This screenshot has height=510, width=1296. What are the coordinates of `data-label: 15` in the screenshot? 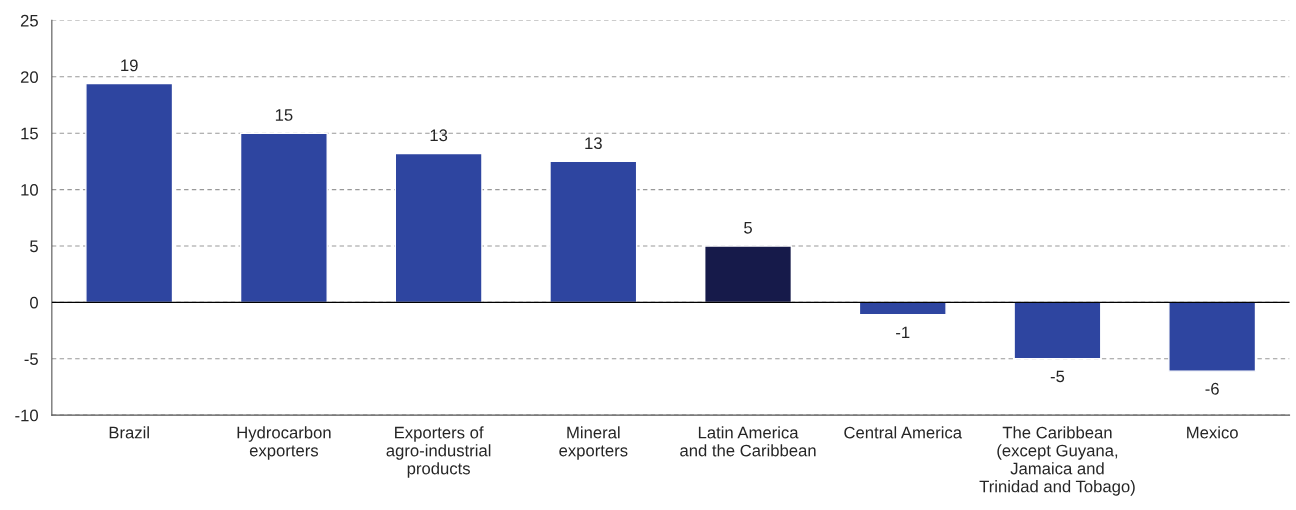 It's located at (284, 115).